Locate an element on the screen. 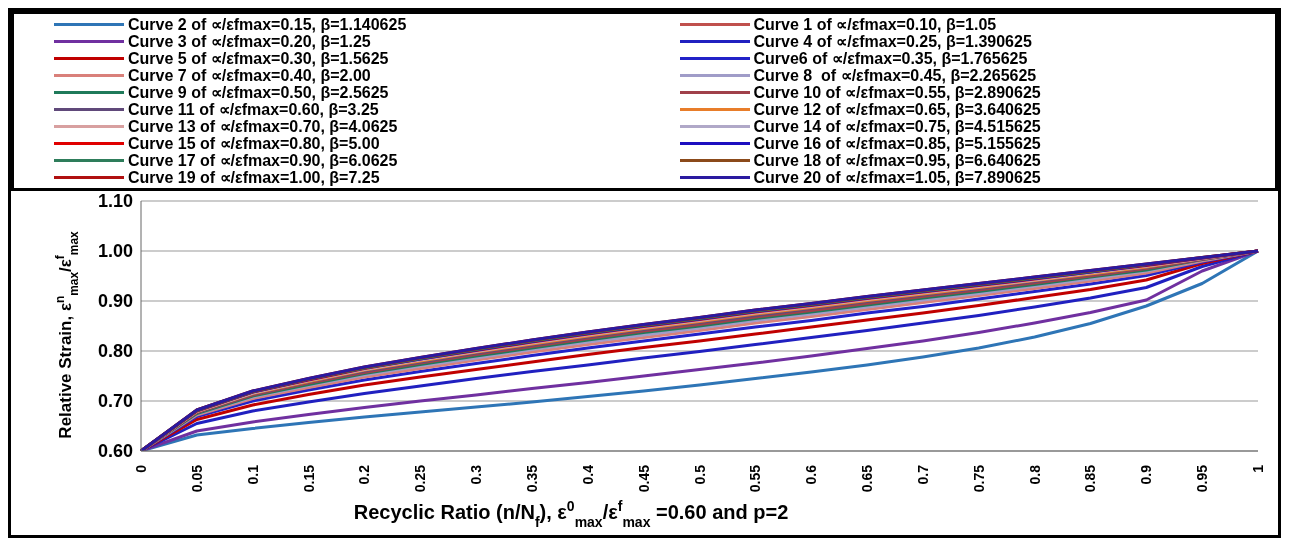 This screenshot has height=555, width=1289. x-tick-label: 0.25 is located at coordinates (420, 478).